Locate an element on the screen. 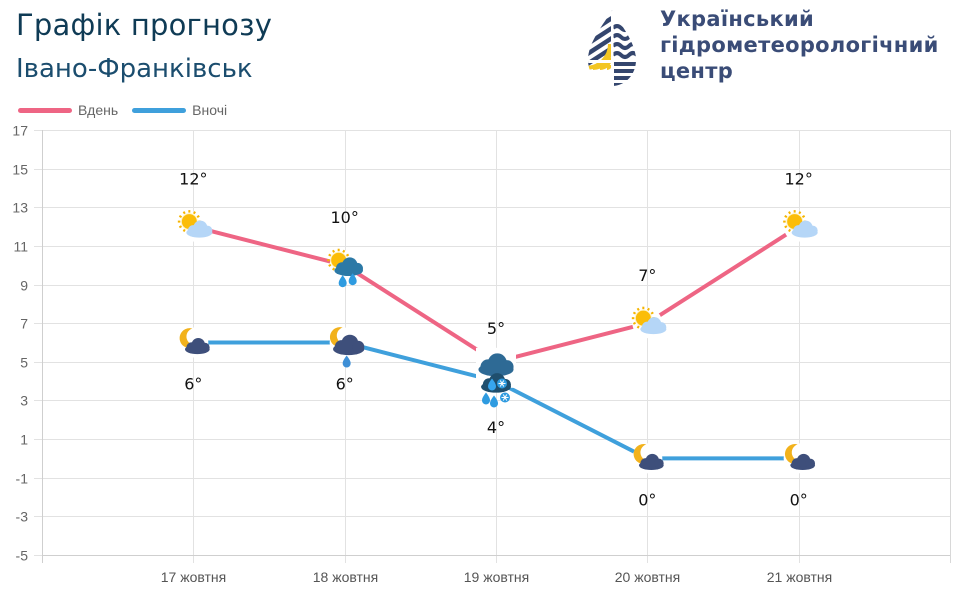  y-tick-label: -3 is located at coordinates (22, 517).